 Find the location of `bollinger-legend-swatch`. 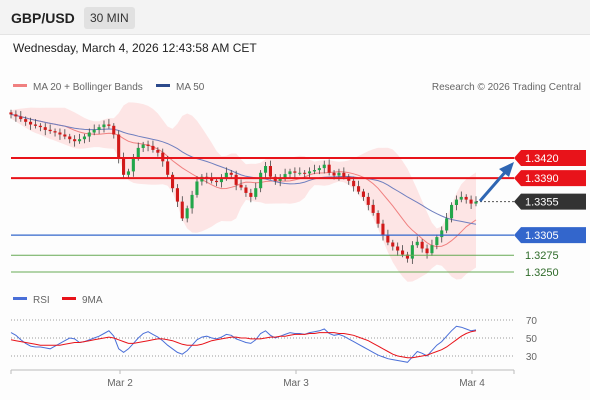

bollinger-legend-swatch is located at coordinates (20, 85).